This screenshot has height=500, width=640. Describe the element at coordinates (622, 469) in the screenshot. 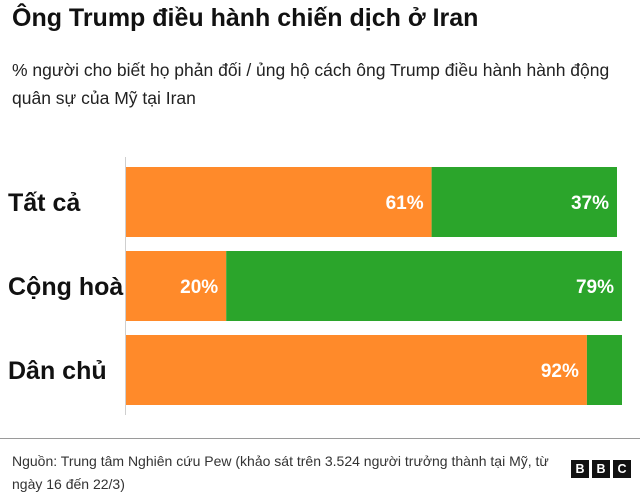

I see `bbc-logo-letter: C` at that location.